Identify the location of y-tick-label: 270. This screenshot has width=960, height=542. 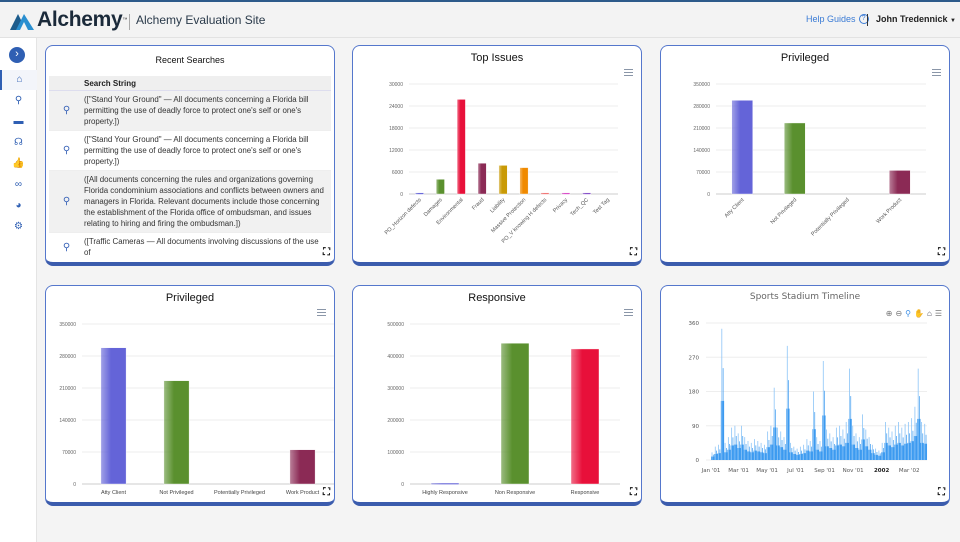
(694, 358).